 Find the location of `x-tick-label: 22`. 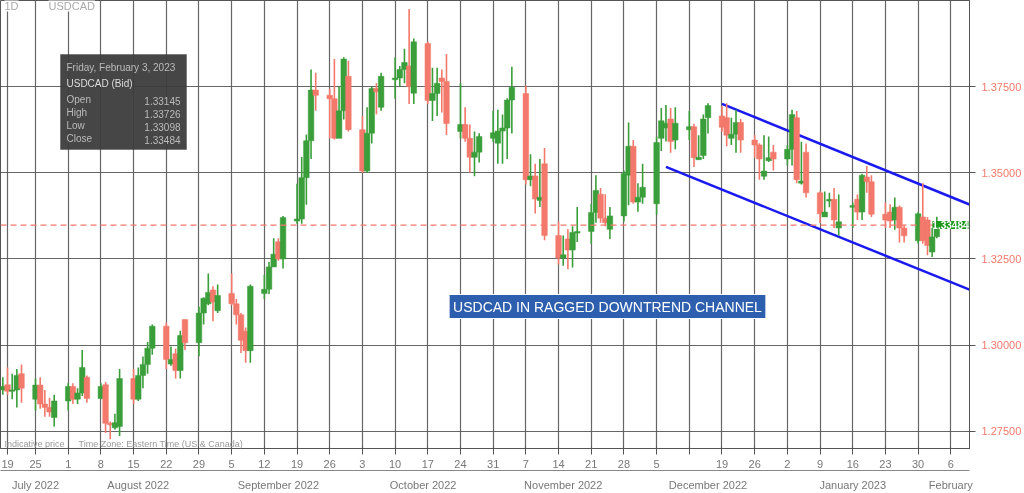

x-tick-label: 22 is located at coordinates (166, 463).